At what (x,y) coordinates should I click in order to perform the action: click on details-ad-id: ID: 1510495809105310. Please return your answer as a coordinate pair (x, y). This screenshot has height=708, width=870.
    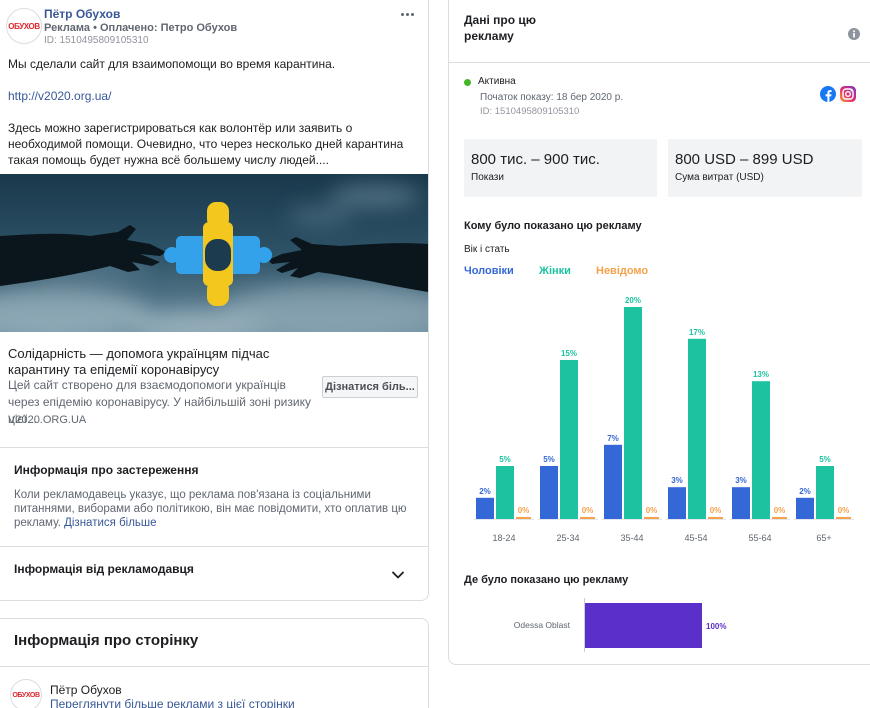
    Looking at the image, I should click on (530, 111).